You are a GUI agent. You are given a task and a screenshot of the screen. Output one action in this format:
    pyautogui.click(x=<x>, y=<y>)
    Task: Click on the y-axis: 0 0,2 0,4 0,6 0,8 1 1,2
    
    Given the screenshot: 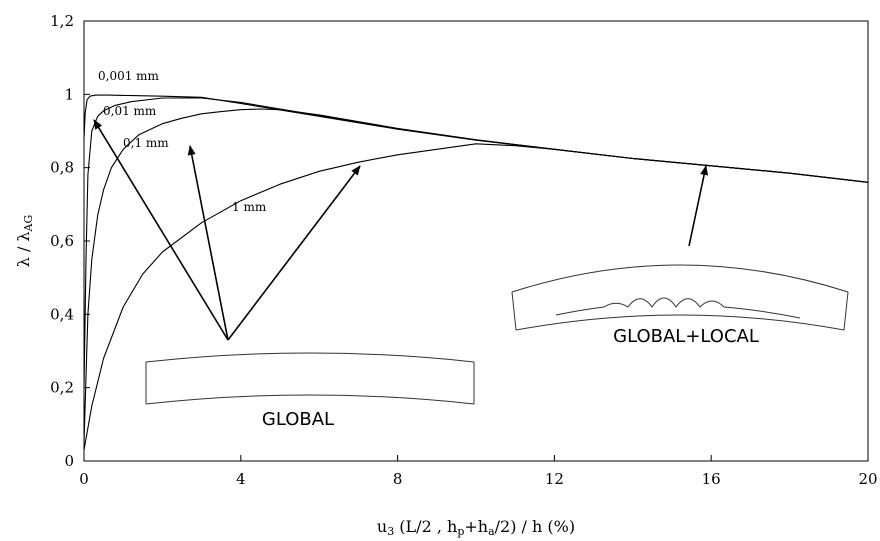 What is the action you would take?
    pyautogui.click(x=70, y=241)
    